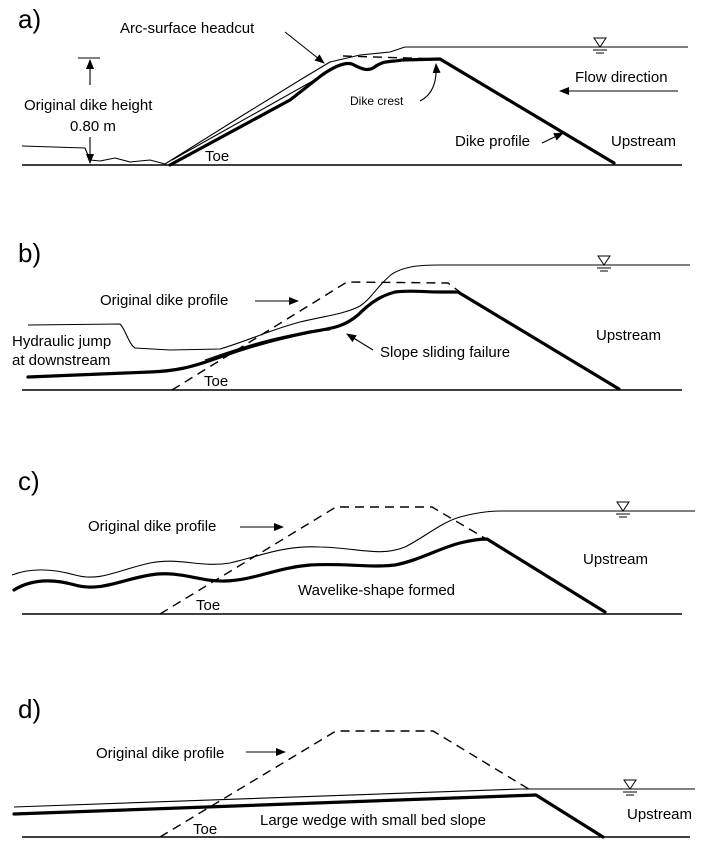  Describe the element at coordinates (245, 119) in the screenshot. I see `panel-a-slope-line` at that location.